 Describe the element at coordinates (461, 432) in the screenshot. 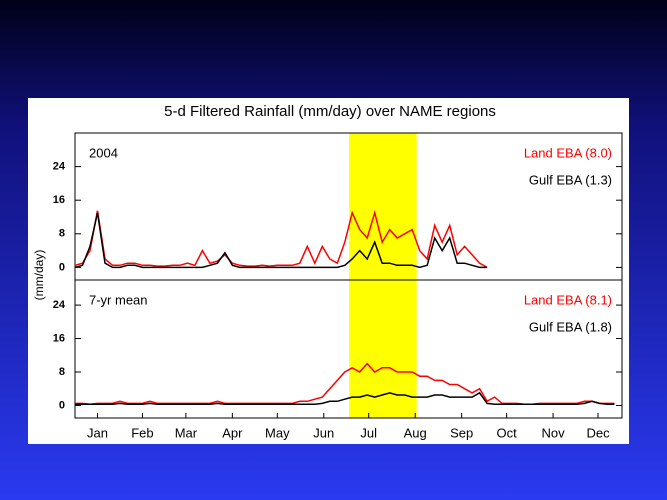

I see `x-tick-label: Sep` at that location.